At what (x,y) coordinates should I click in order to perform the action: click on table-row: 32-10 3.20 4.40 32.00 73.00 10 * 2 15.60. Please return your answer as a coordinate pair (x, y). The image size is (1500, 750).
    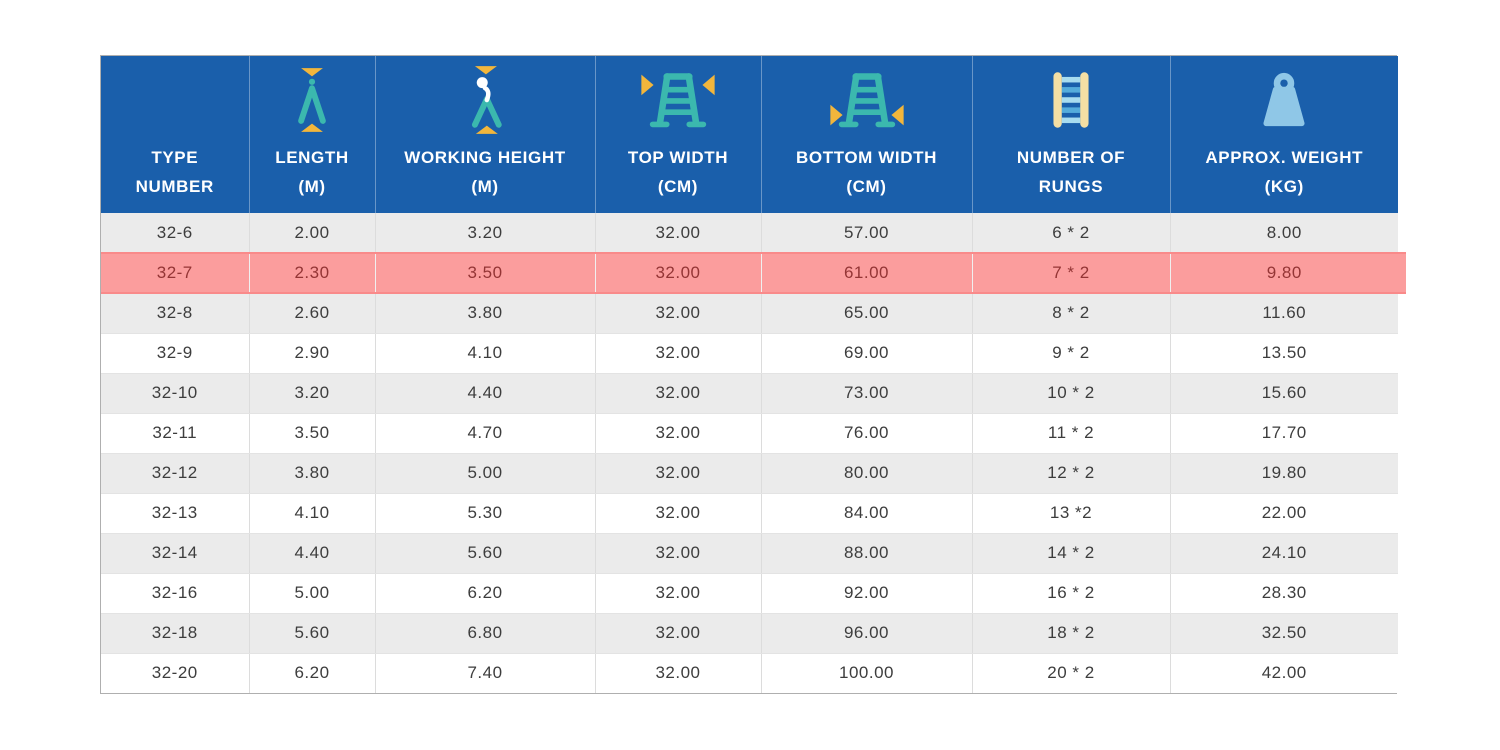
    Looking at the image, I should click on (749, 393).